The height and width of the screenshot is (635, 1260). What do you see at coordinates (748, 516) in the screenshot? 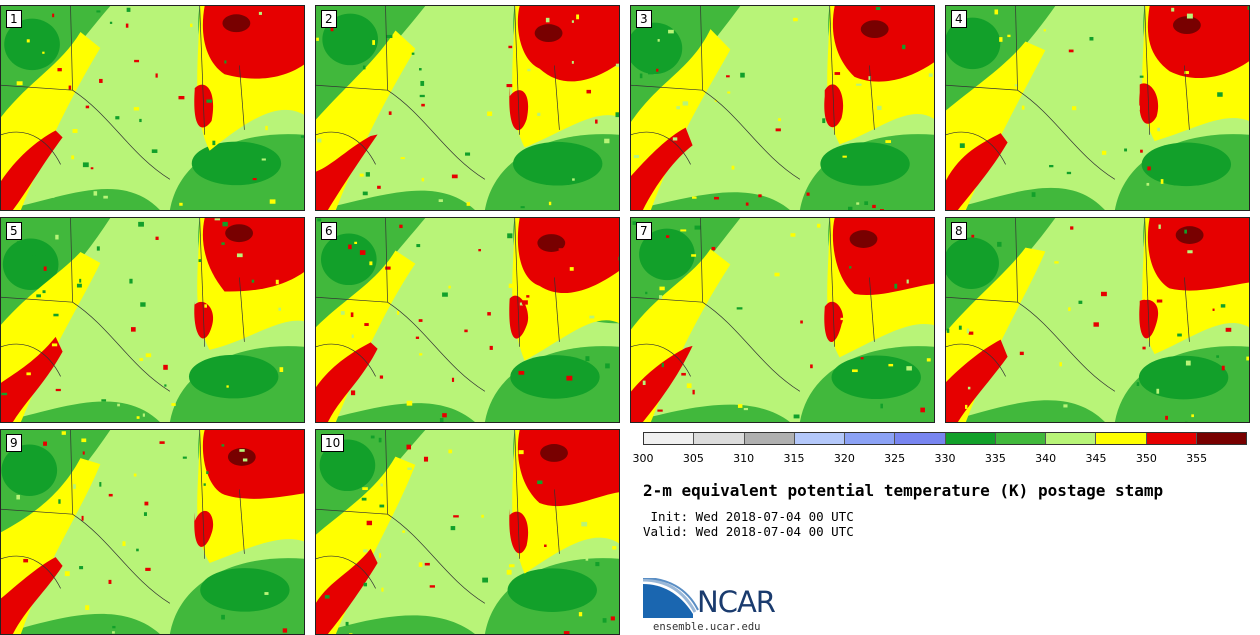
I see `init-time: Init: Wed 2018-07-04 00 UTC` at bounding box center [748, 516].